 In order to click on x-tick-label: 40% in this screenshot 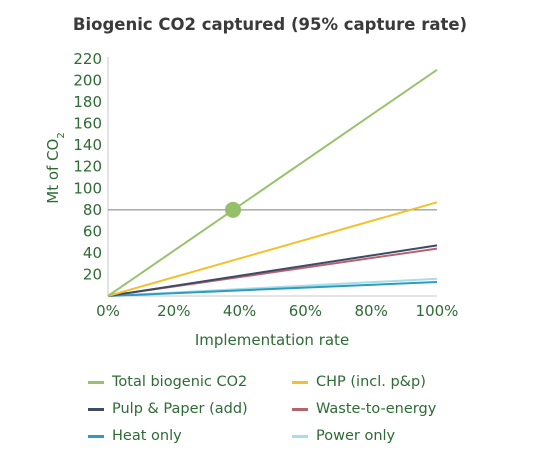, I will do `click(239, 311)`.